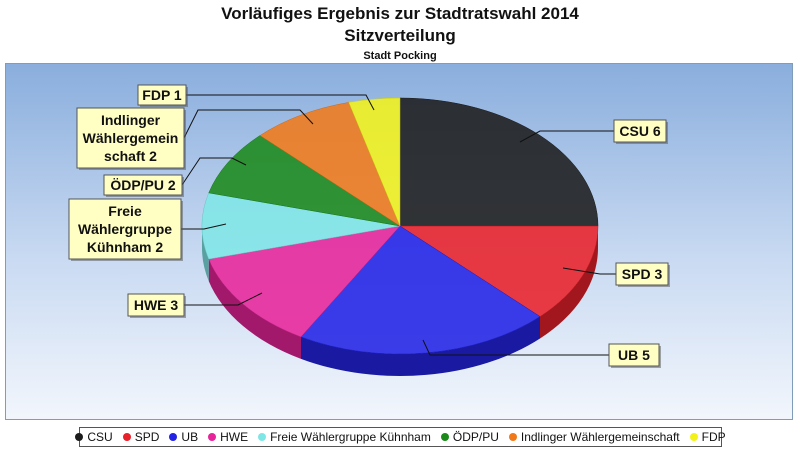  Describe the element at coordinates (100, 437) in the screenshot. I see `legend-label: CSU` at that location.